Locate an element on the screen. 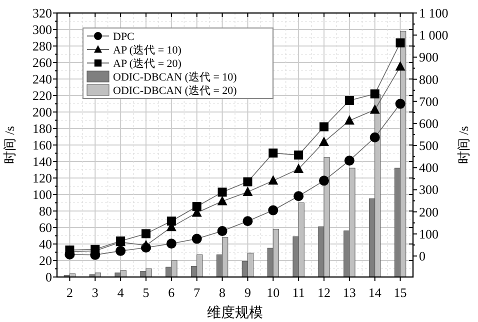 Image resolution: width=478 pixels, height=322 pixels. x-tick-label: 9 is located at coordinates (247, 292).